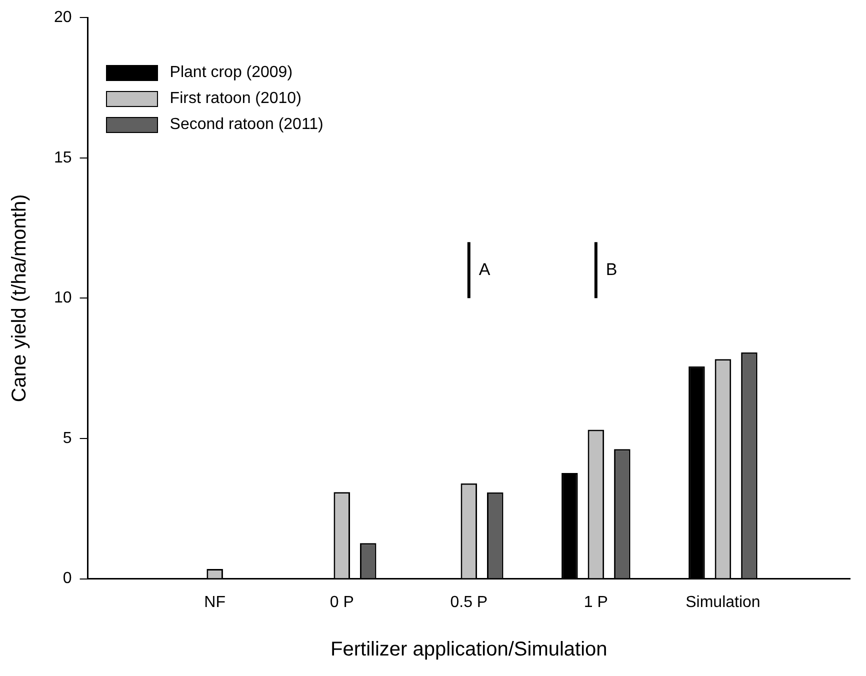 The width and height of the screenshot is (866, 676). I want to click on x-tick-label: 0 P, so click(342, 602).